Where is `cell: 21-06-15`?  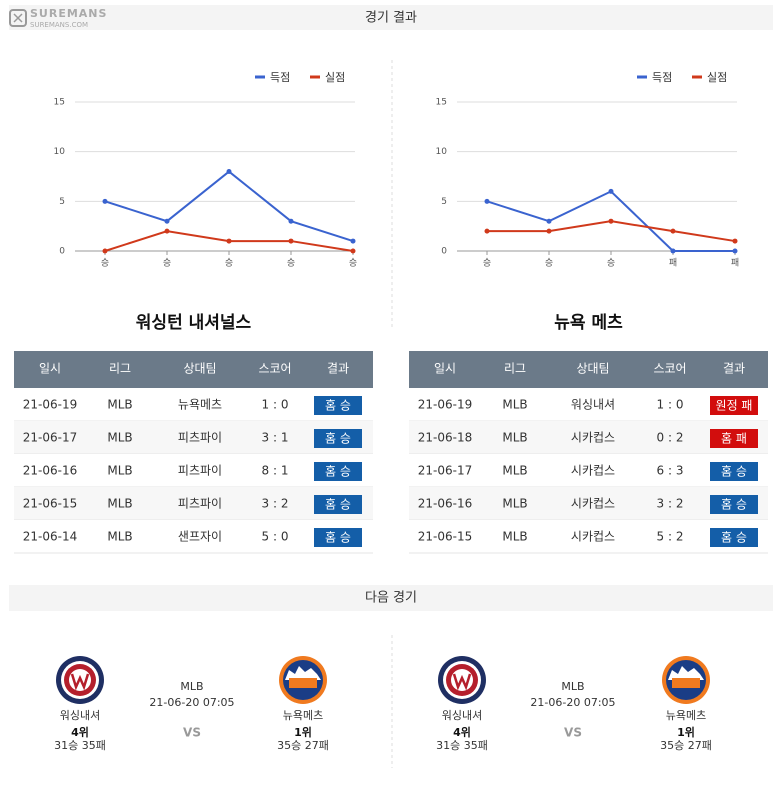
cell: 21-06-15 is located at coordinates (50, 504).